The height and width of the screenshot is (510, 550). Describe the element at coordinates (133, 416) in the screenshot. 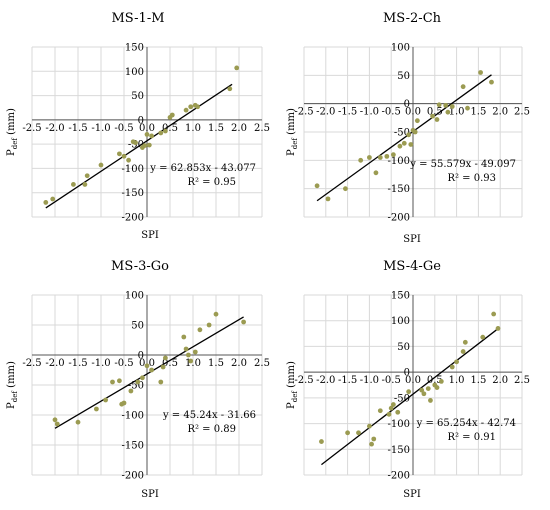

I see `y-tick-label: -100` at that location.